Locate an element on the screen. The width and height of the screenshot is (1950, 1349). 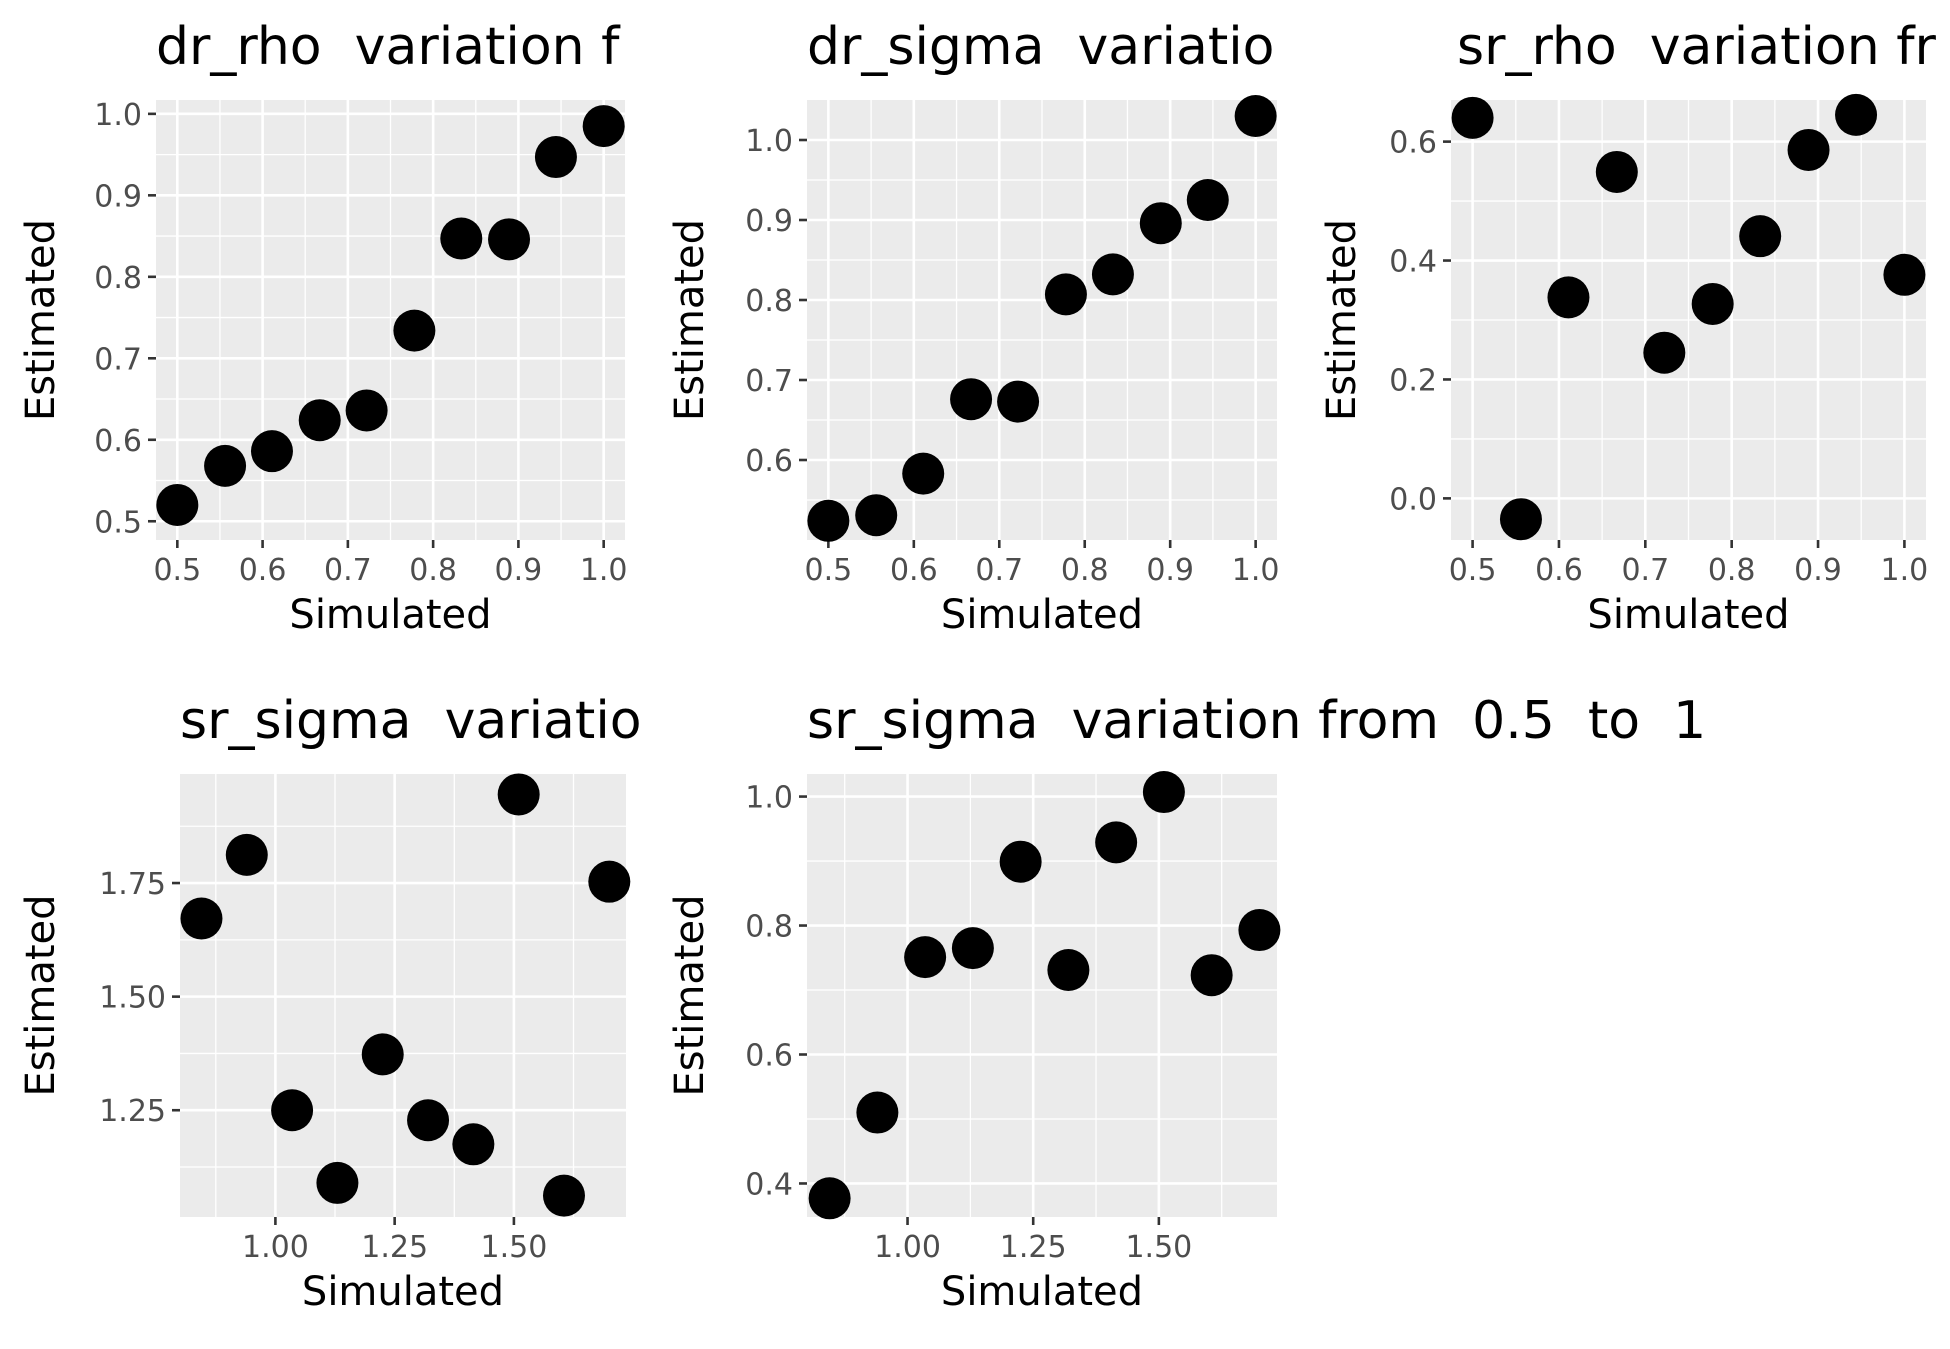
plot-title: dr_rho variation f is located at coordinates (388, 47).